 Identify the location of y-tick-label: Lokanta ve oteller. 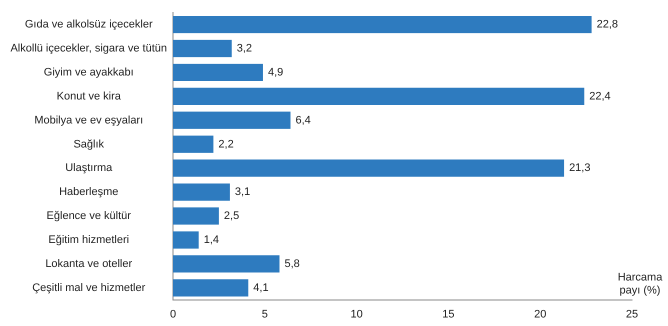
(88, 264).